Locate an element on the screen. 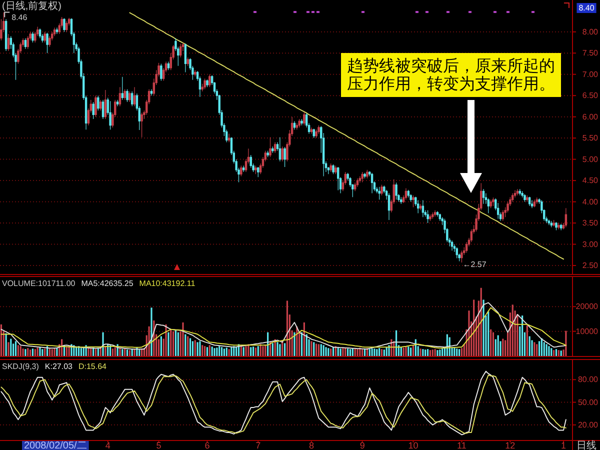 The image size is (600, 450). chart-title: (日线,前复权) is located at coordinates (32, 6).